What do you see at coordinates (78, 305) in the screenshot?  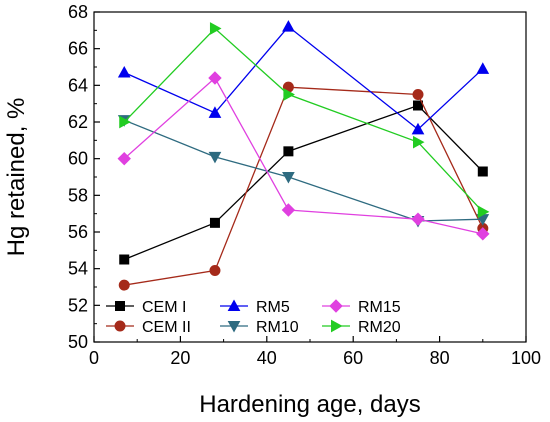 I see `y-tick-label: 52` at bounding box center [78, 305].